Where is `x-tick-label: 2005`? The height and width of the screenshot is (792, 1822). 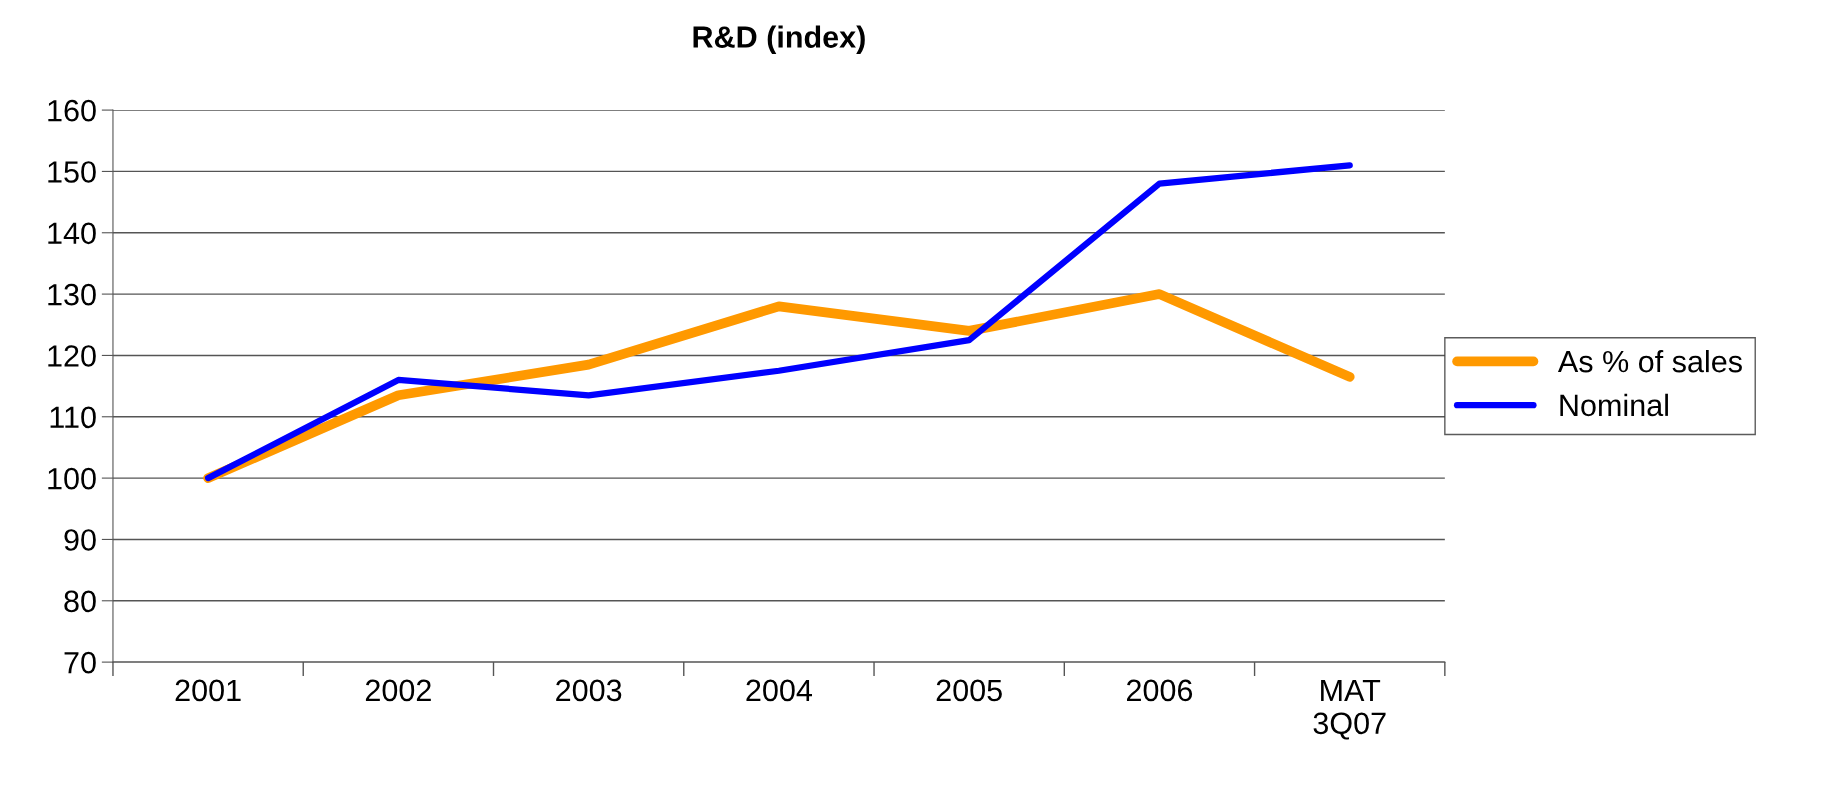 x-tick-label: 2005 is located at coordinates (969, 690).